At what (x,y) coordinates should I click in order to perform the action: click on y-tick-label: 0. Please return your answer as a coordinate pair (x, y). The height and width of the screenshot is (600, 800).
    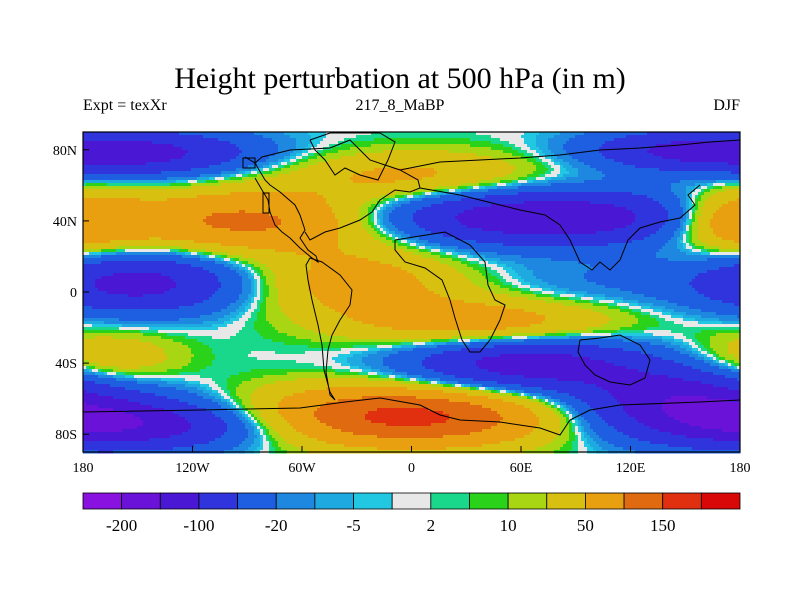
    Looking at the image, I should click on (73, 293).